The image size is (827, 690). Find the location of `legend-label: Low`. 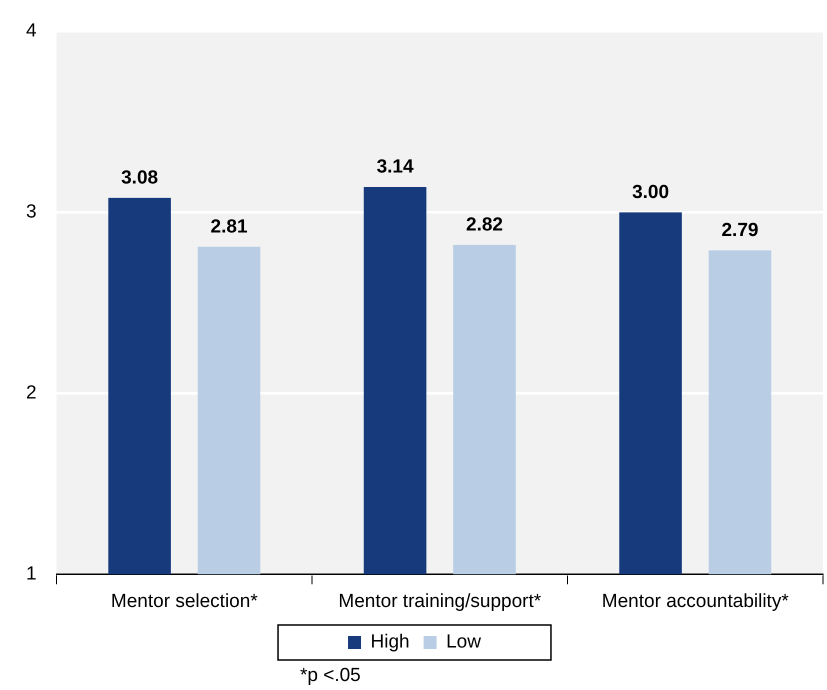

legend-label: Low is located at coordinates (464, 642).